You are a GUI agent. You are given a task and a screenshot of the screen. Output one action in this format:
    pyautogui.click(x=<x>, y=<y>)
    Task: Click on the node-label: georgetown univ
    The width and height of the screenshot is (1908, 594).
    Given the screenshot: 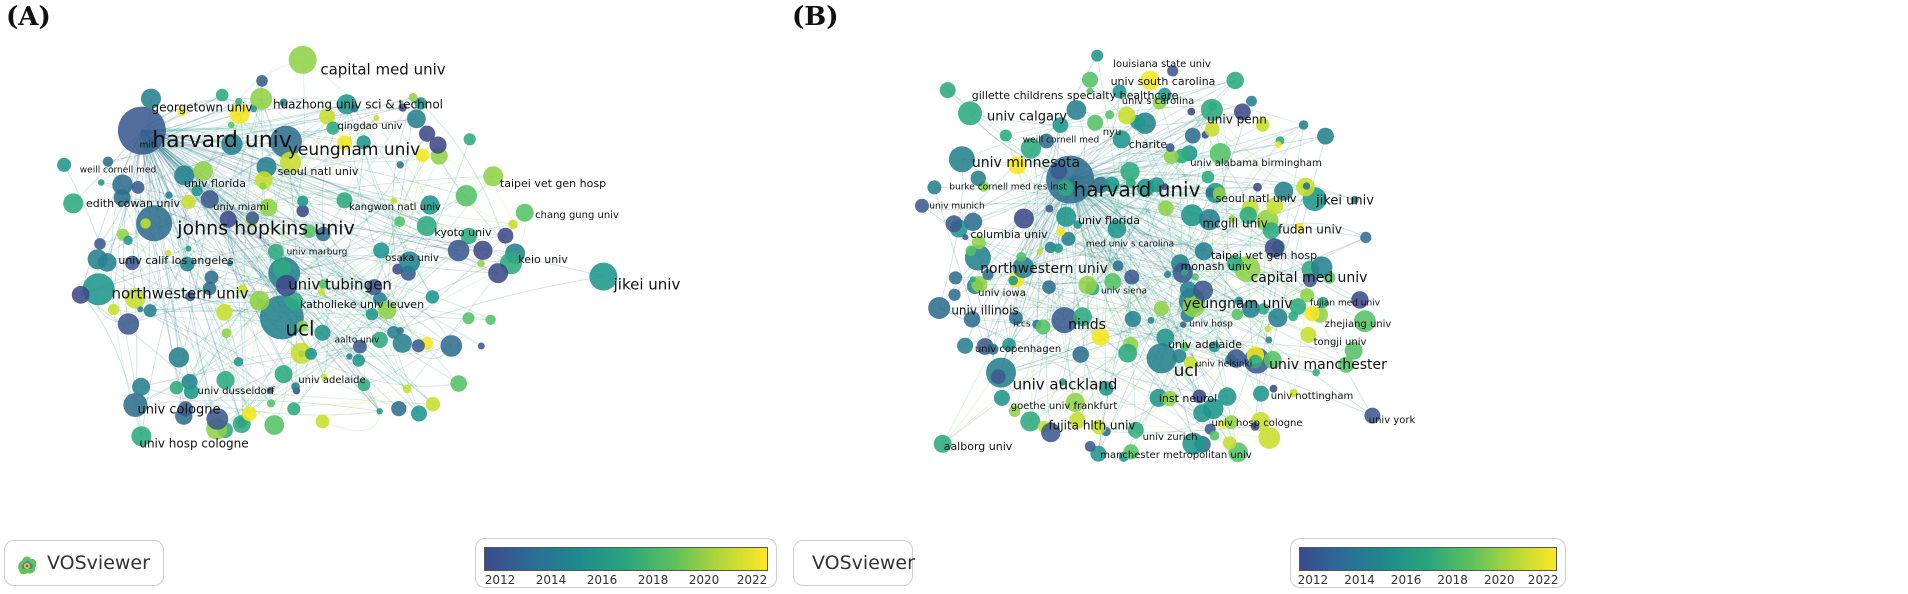 What is the action you would take?
    pyautogui.click(x=202, y=108)
    